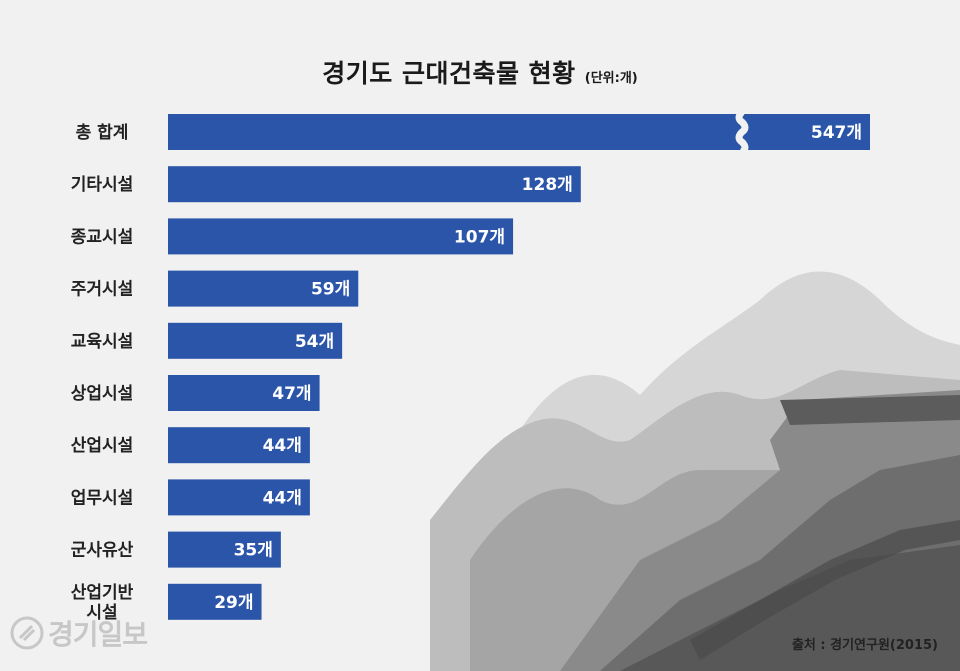 The image size is (960, 671). What do you see at coordinates (27, 633) in the screenshot?
I see `logo-emblem-icon` at bounding box center [27, 633].